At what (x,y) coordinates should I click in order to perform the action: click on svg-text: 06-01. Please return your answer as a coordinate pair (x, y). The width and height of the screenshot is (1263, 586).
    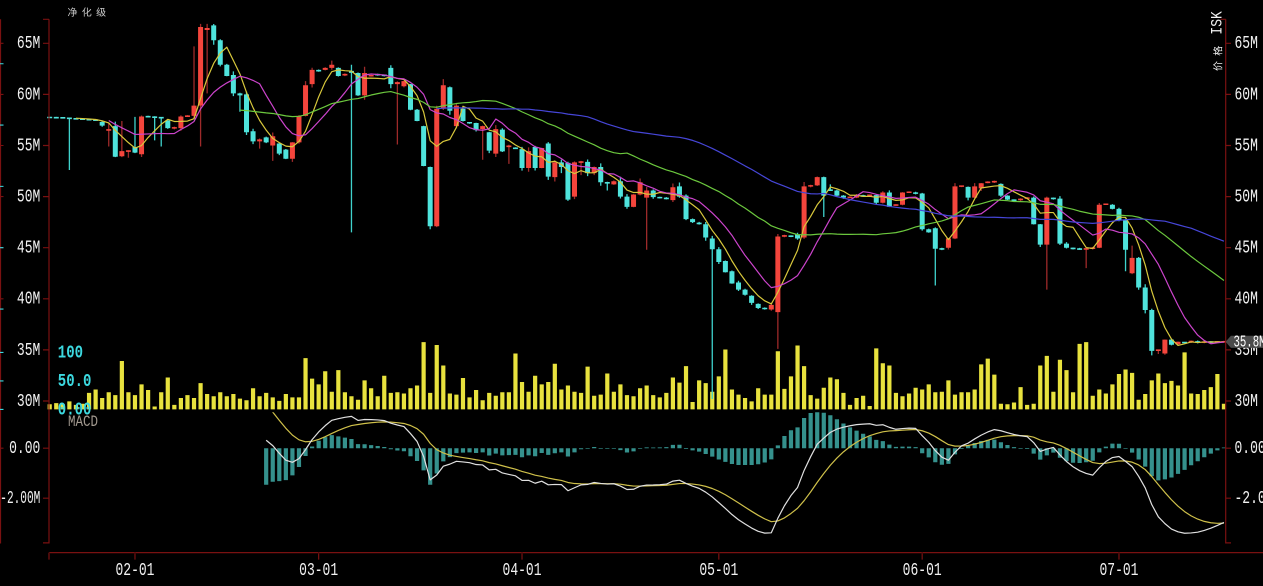
    Looking at the image, I should click on (922, 571).